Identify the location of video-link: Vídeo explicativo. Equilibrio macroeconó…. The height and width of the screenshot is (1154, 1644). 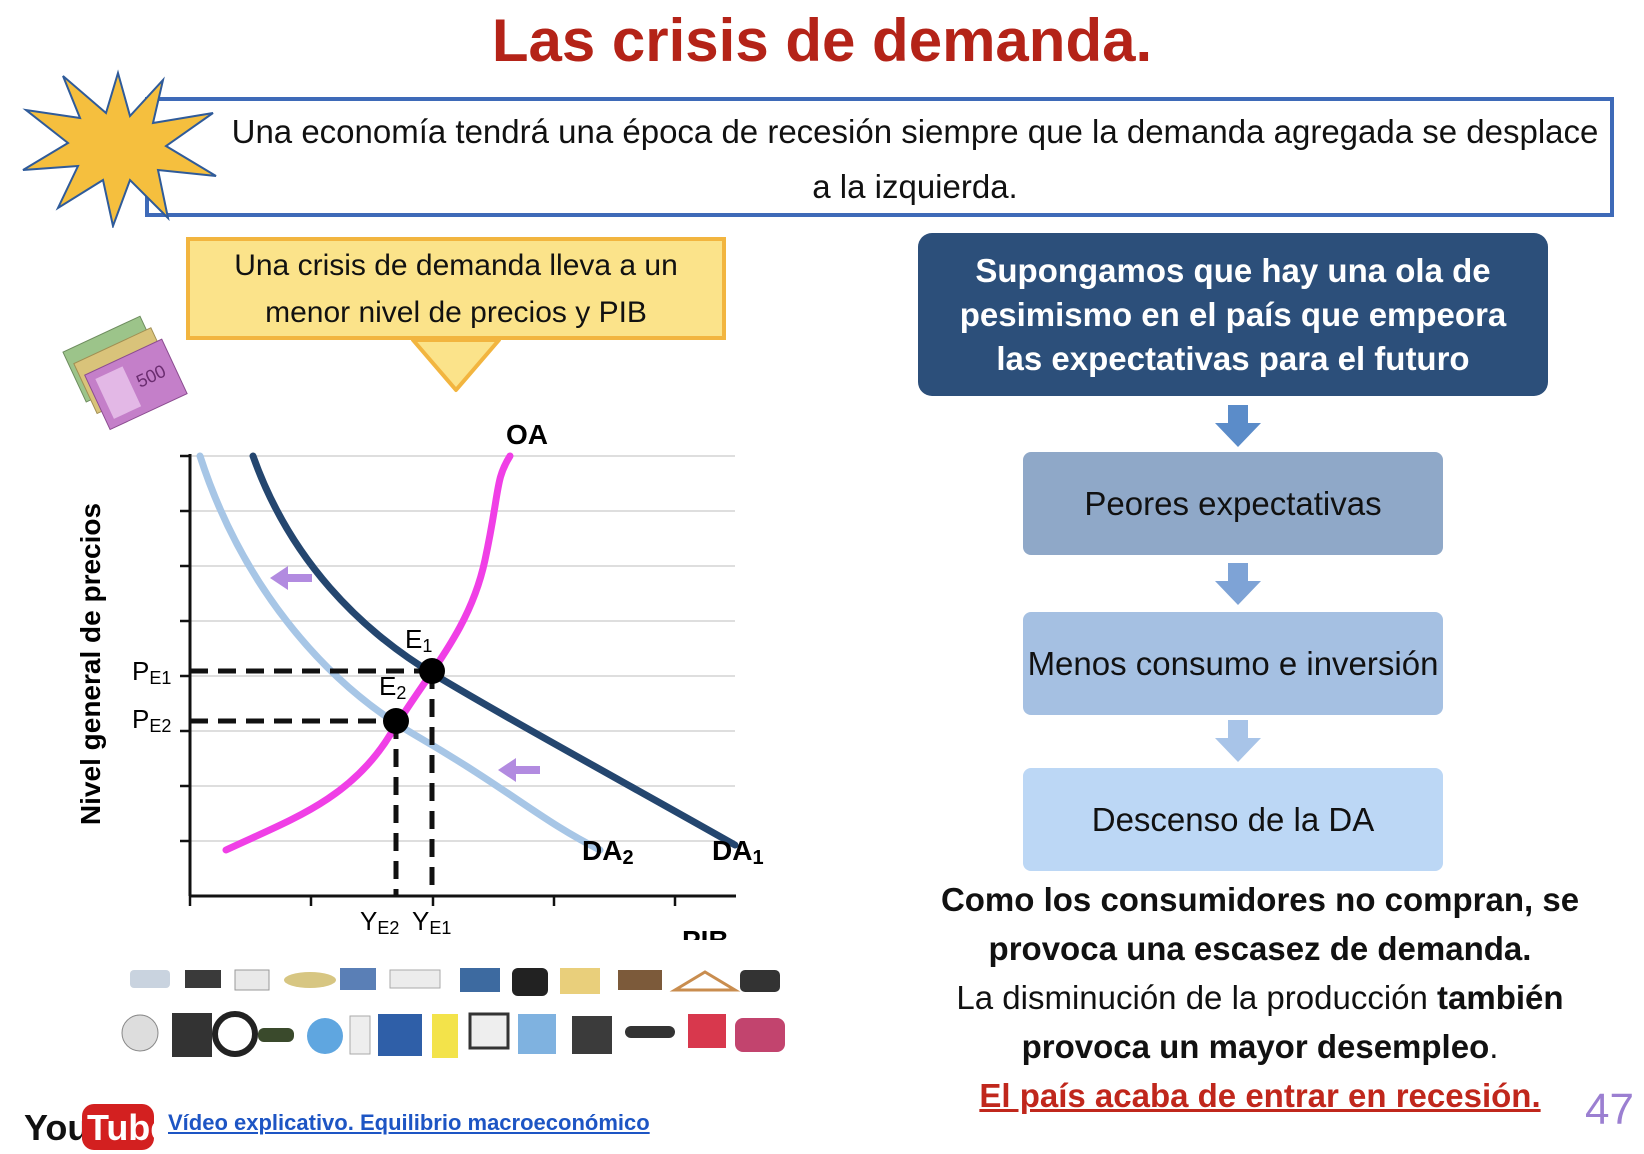
(409, 1122).